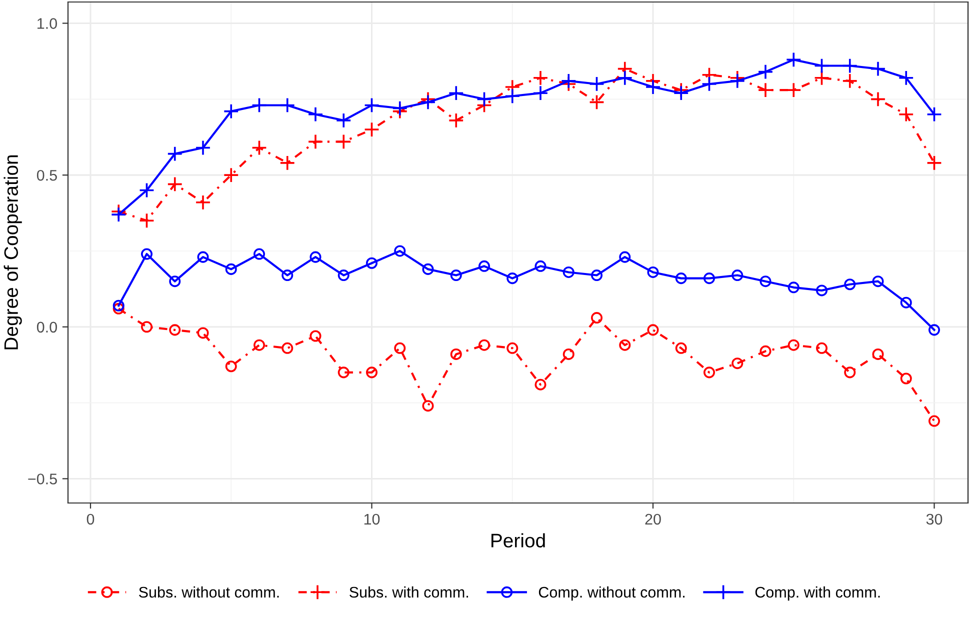  Describe the element at coordinates (47, 23) in the screenshot. I see `y-tick-label: 1.0` at that location.